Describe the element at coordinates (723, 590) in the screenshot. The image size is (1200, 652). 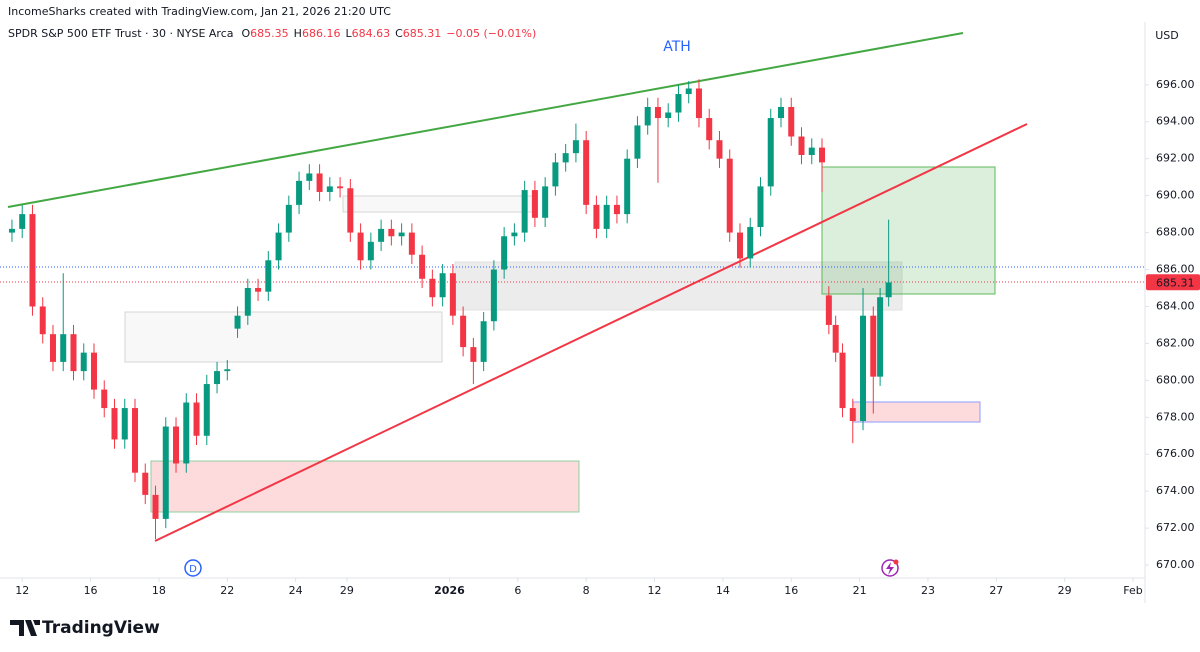
I see `x-tick-label: 14` at that location.